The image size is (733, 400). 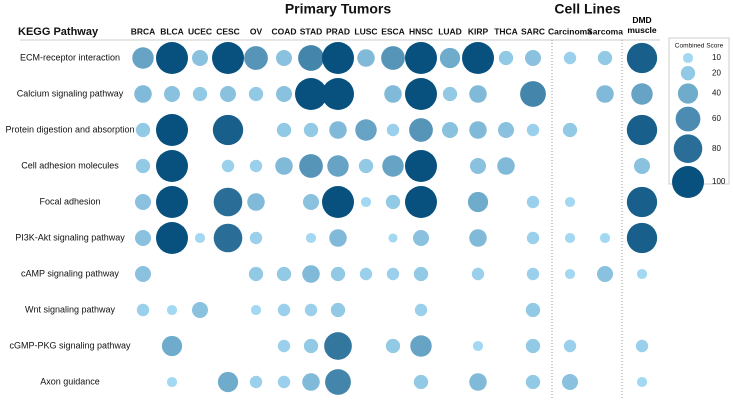 What do you see at coordinates (143, 31) in the screenshot?
I see `column-label: BRCA` at bounding box center [143, 31].